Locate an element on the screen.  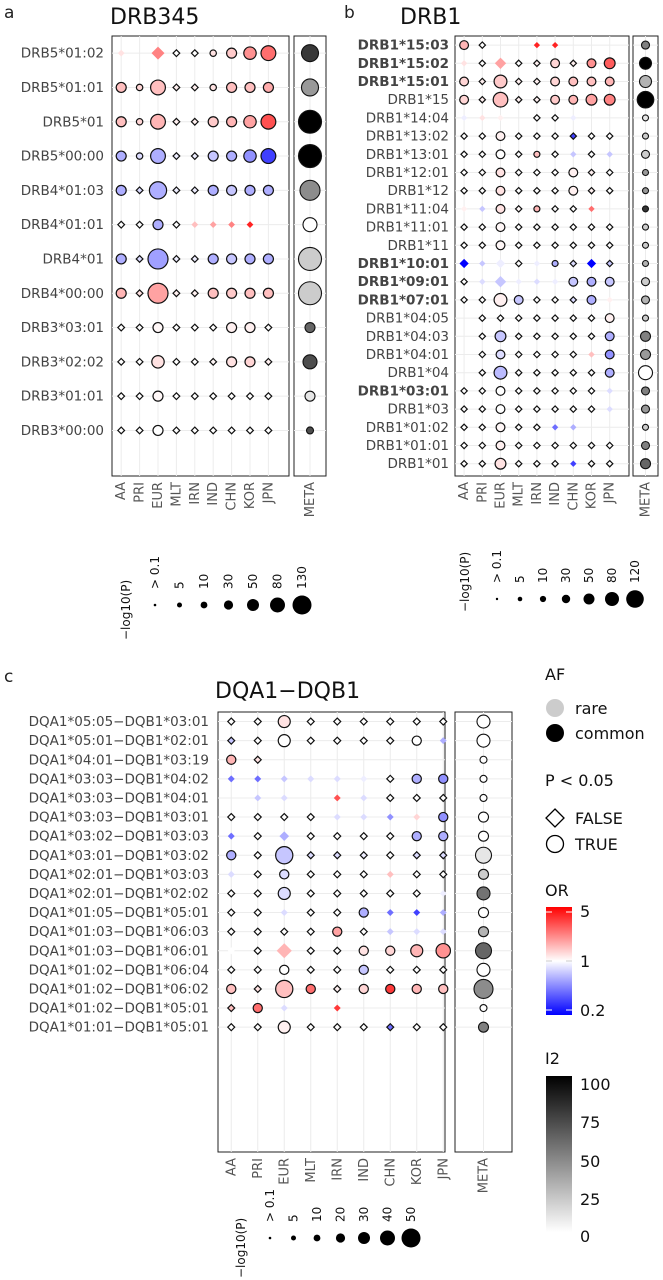
i2-tick-0: 0 is located at coordinates (585, 1236).